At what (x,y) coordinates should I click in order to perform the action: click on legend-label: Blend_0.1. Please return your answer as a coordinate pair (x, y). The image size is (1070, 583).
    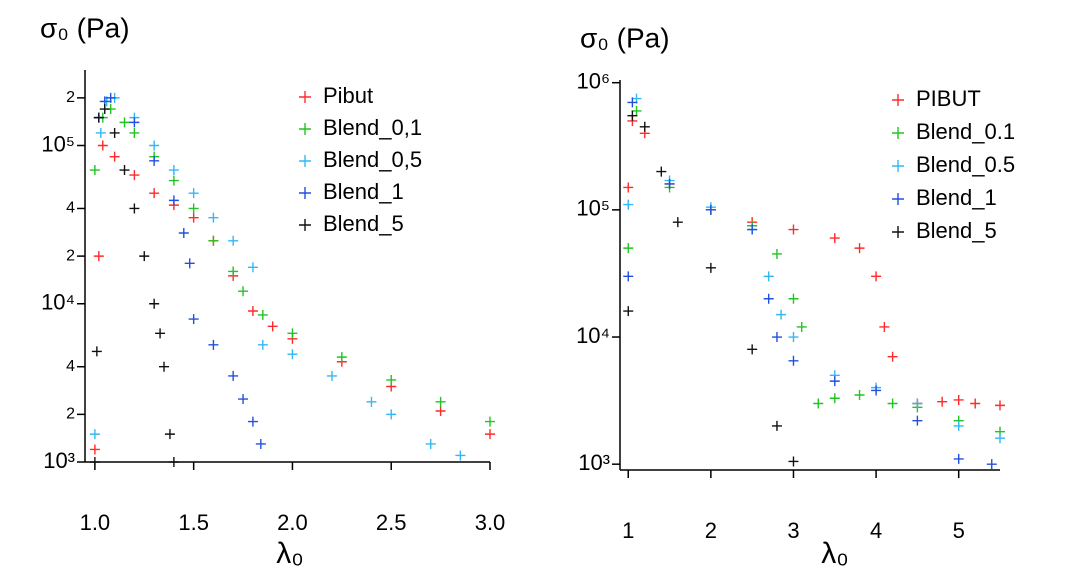
    Looking at the image, I should click on (965, 131).